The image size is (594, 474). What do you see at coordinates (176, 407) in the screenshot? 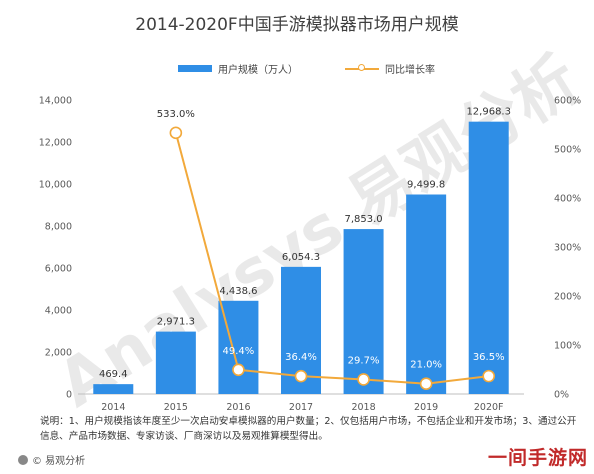
I see `x-tick-label: 2015` at bounding box center [176, 407].